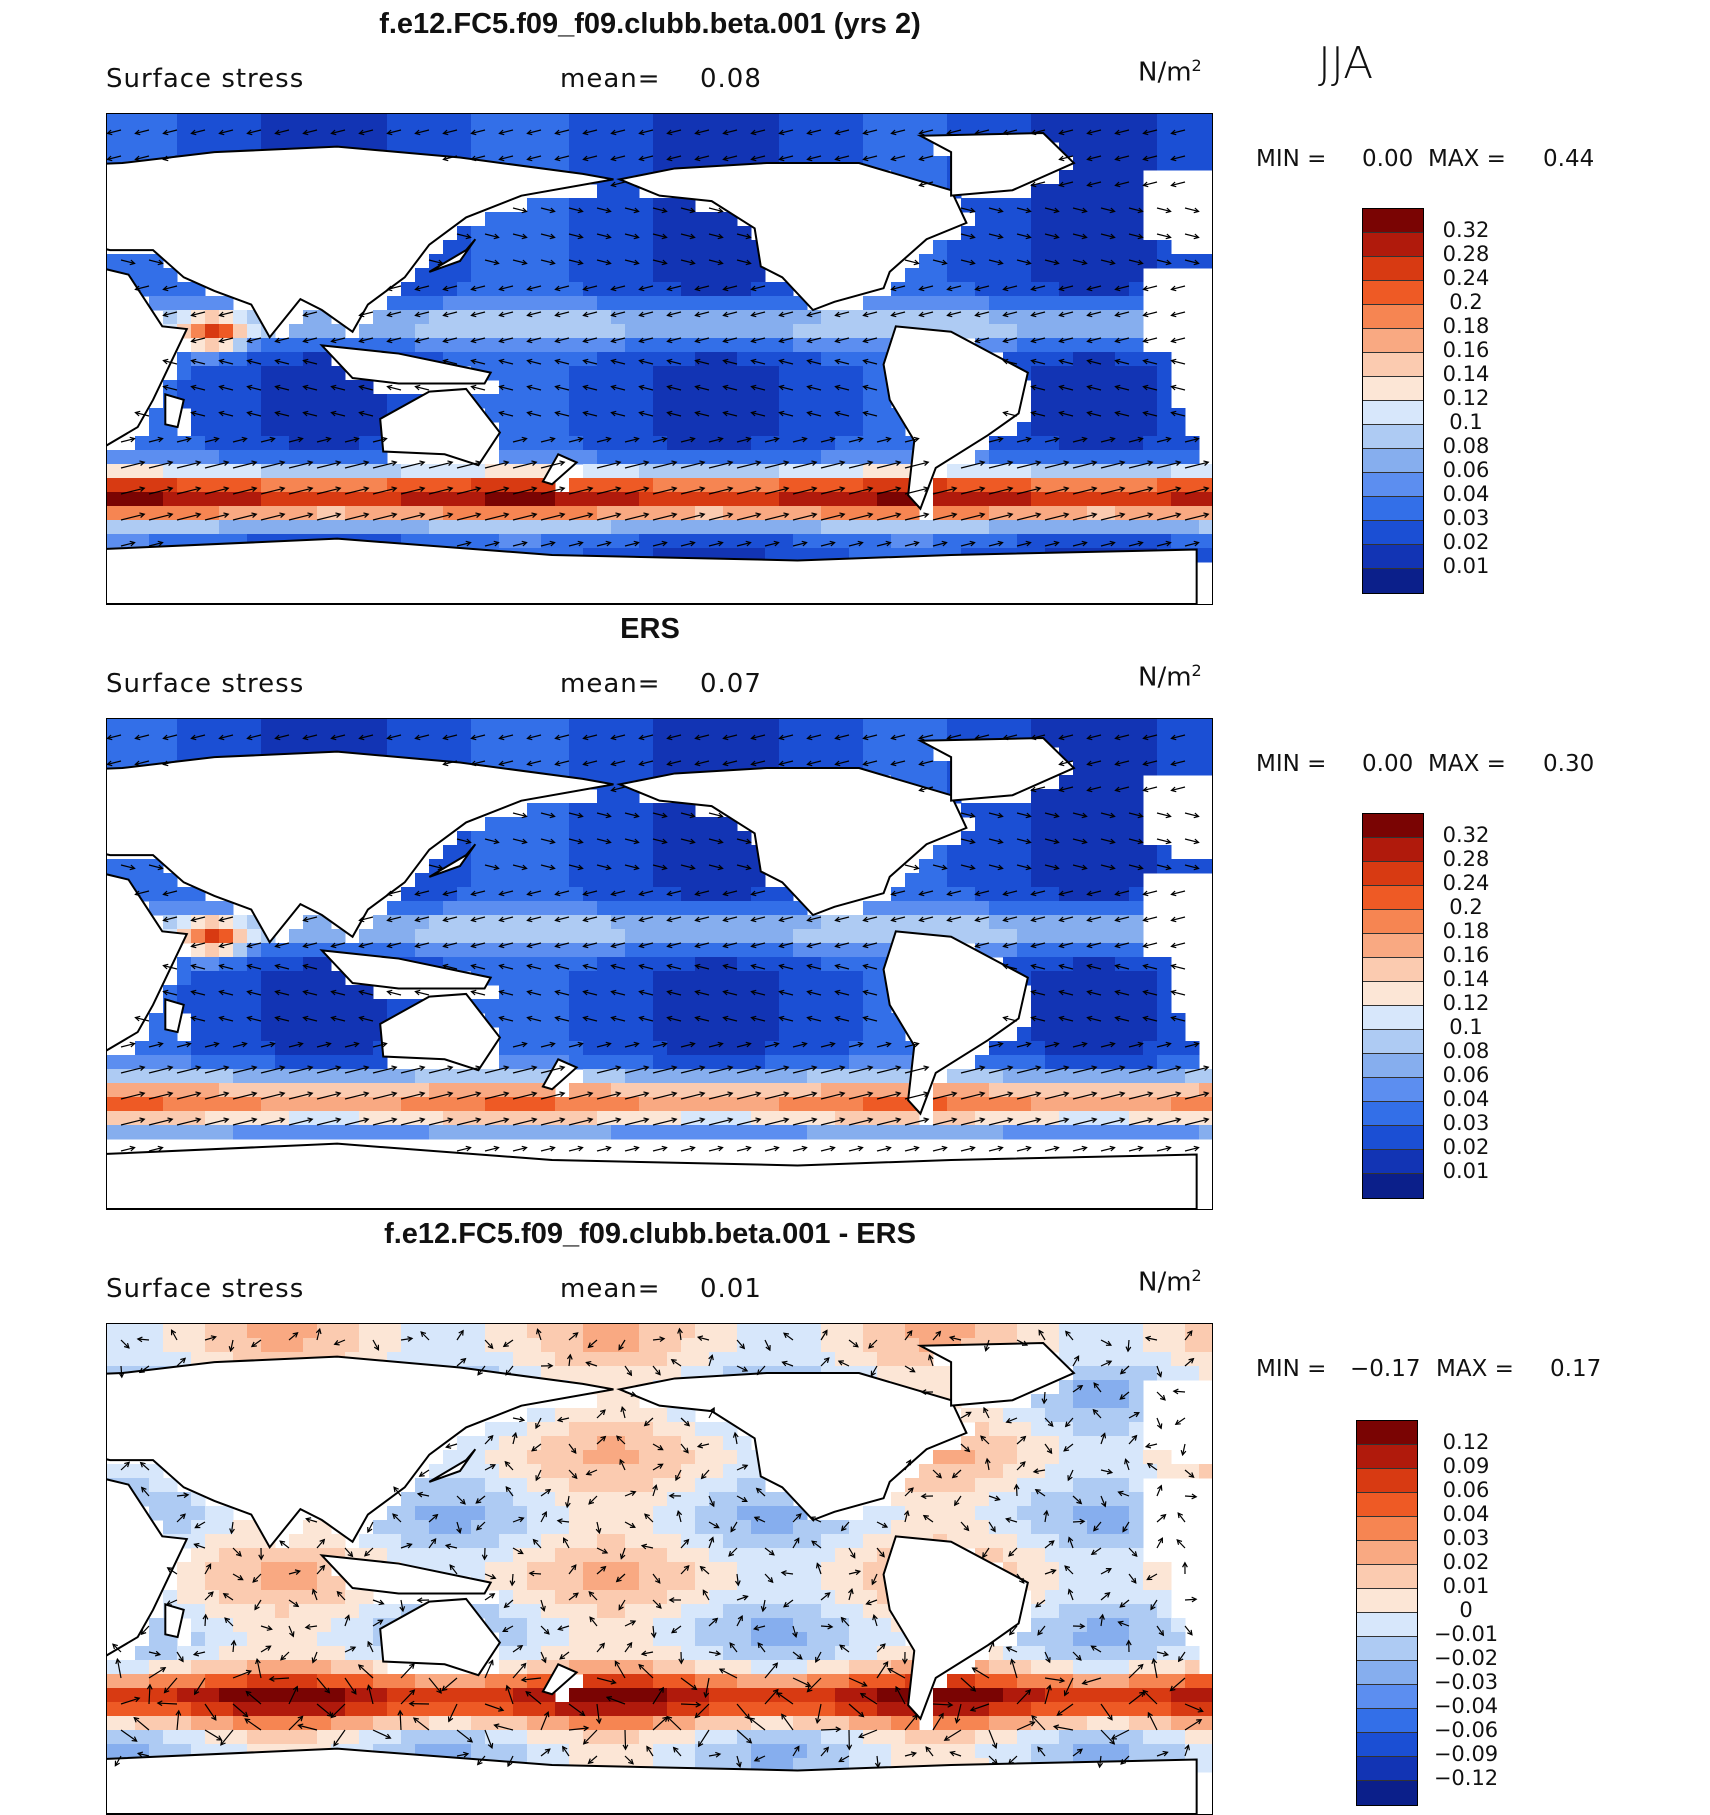 This screenshot has height=1815, width=1710. I want to click on coastline, so click(406, 364).